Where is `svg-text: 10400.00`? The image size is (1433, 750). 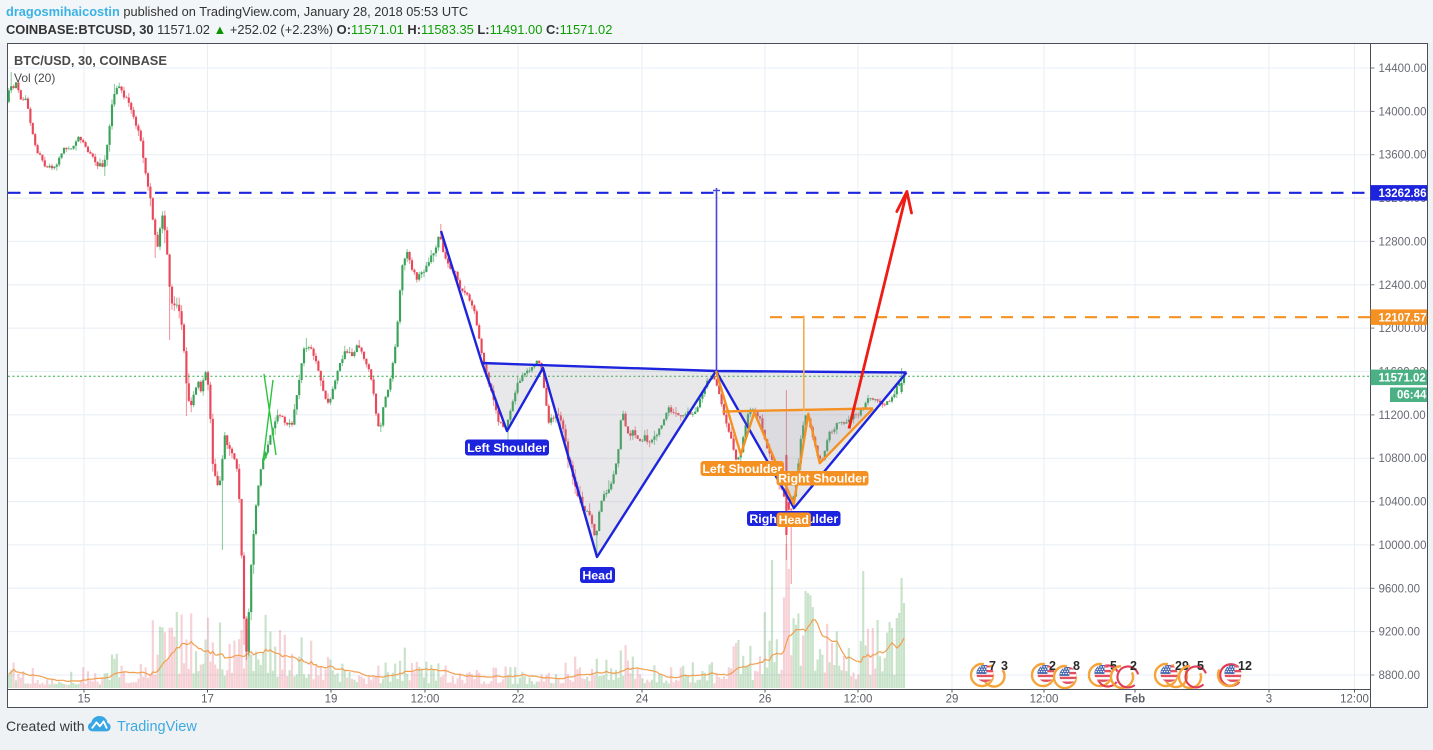
svg-text: 10400.00 is located at coordinates (1403, 503).